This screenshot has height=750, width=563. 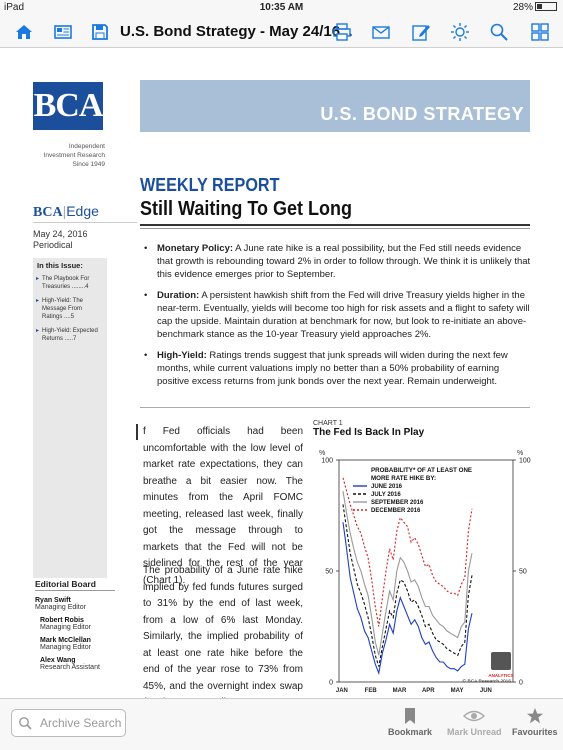 I want to click on headline: Still Waiting To Get Long, so click(x=246, y=209).